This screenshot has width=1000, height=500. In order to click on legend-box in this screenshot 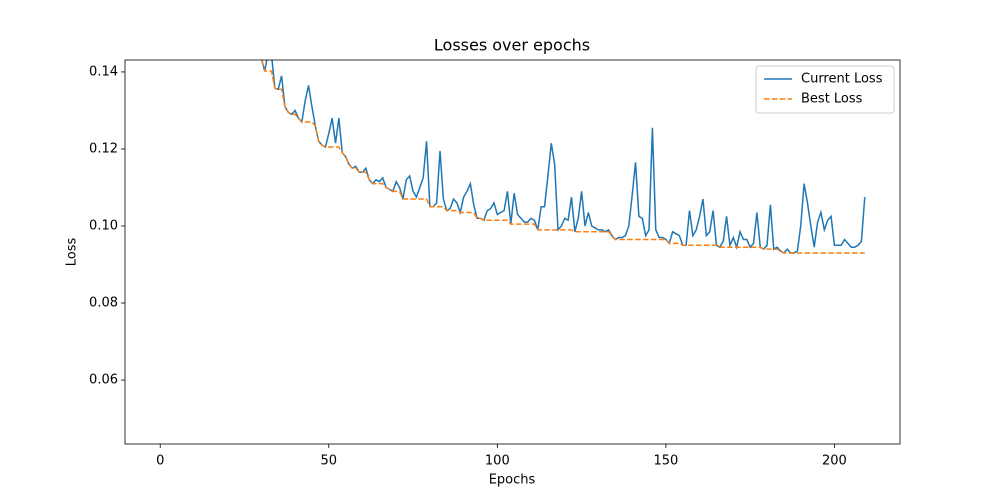, I will do `click(825, 89)`.